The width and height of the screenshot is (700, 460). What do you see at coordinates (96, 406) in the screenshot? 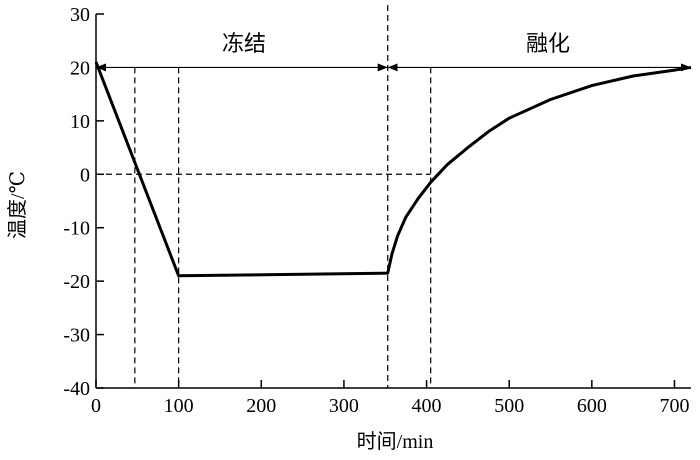
I see `x-tick-label: 0` at bounding box center [96, 406].